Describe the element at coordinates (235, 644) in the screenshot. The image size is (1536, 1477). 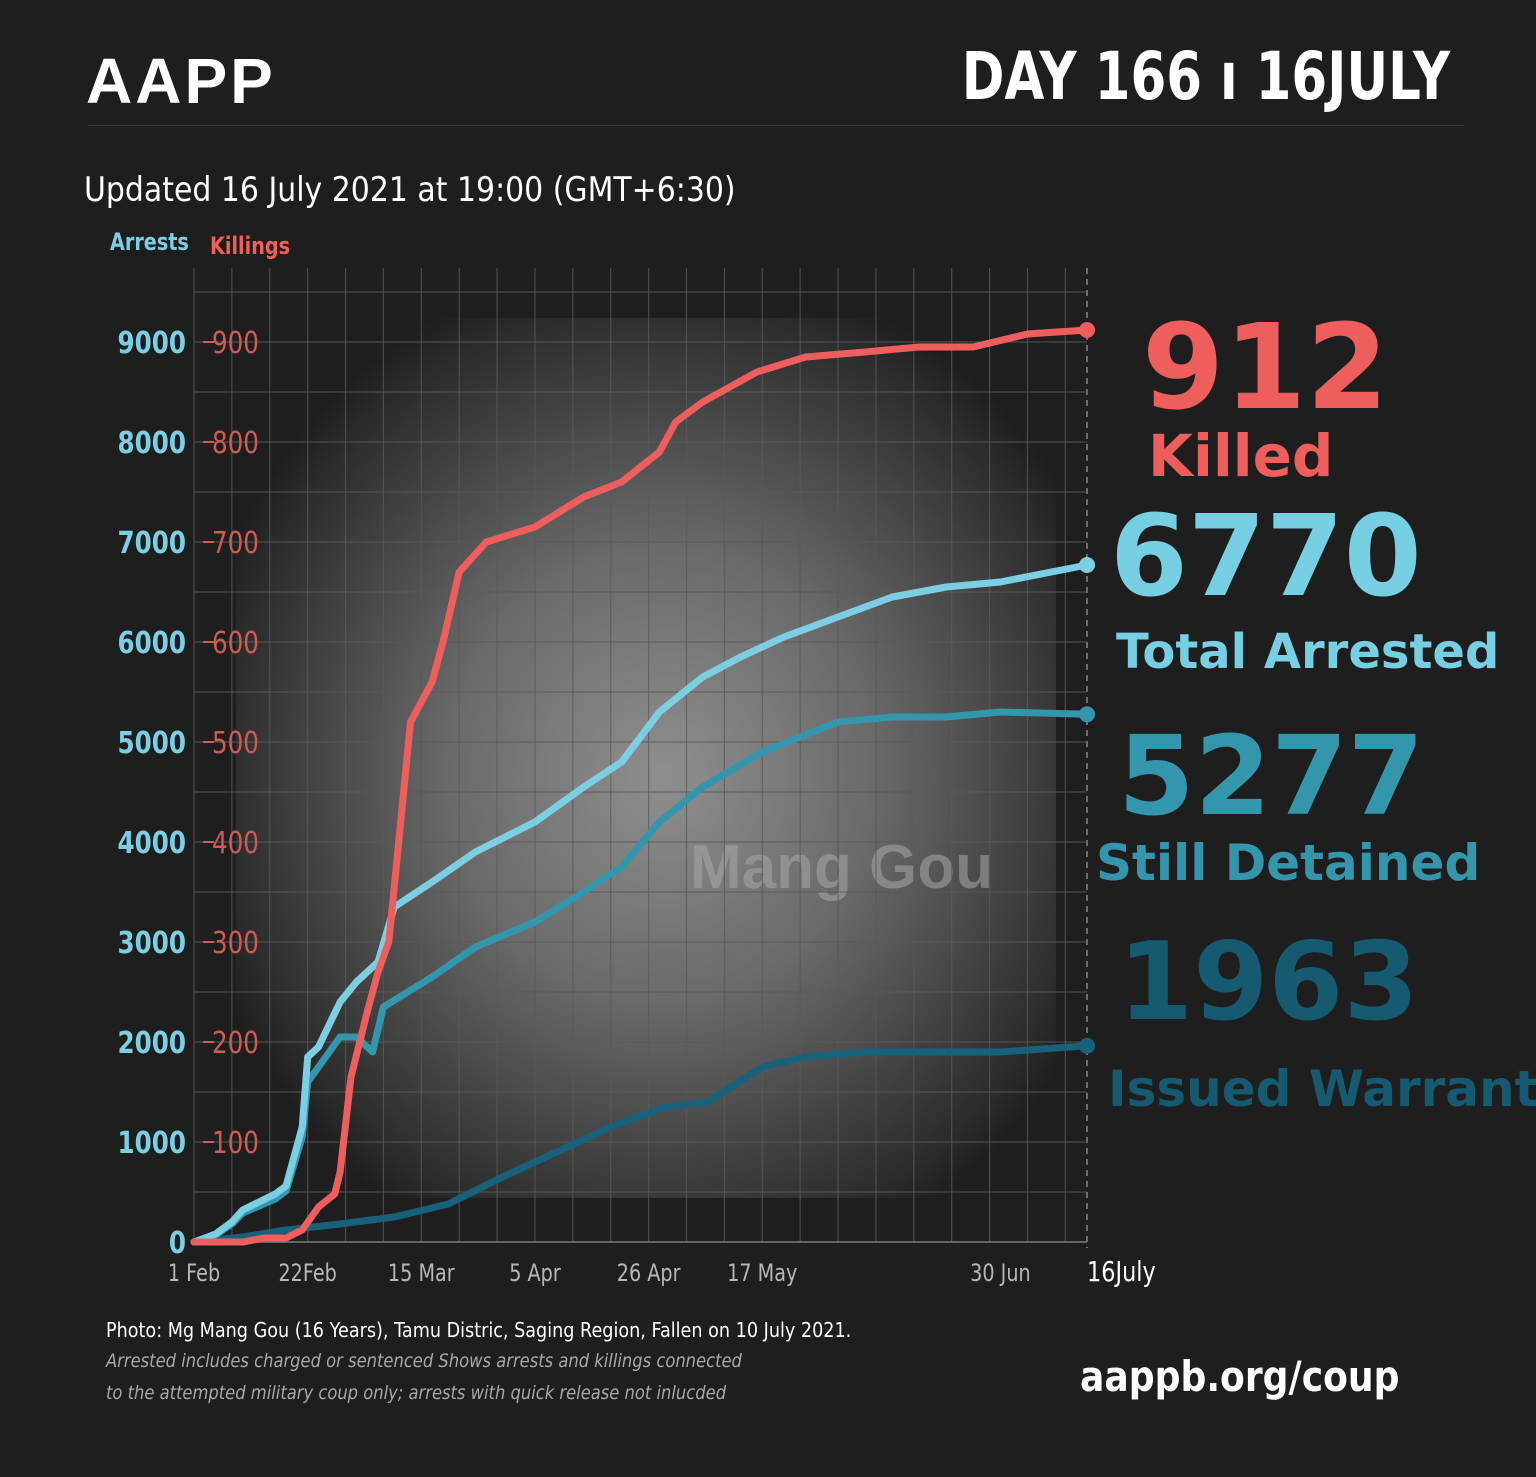
I see `y-right-tick-label: 600` at that location.